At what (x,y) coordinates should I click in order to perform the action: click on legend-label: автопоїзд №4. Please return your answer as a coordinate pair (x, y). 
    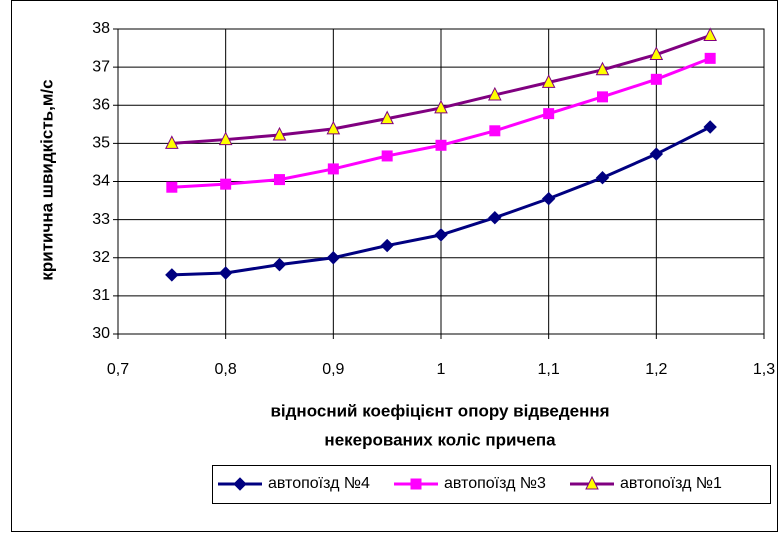
    Looking at the image, I should click on (319, 483).